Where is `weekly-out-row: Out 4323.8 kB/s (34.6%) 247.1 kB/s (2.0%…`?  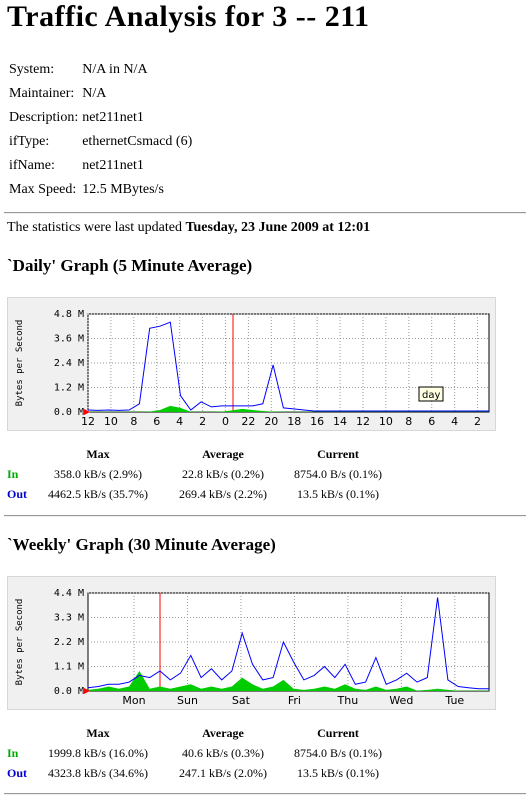
weekly-out-row: Out 4323.8 kB/s (34.6%) 247.1 kB/s (2.0%… is located at coordinates (200, 773).